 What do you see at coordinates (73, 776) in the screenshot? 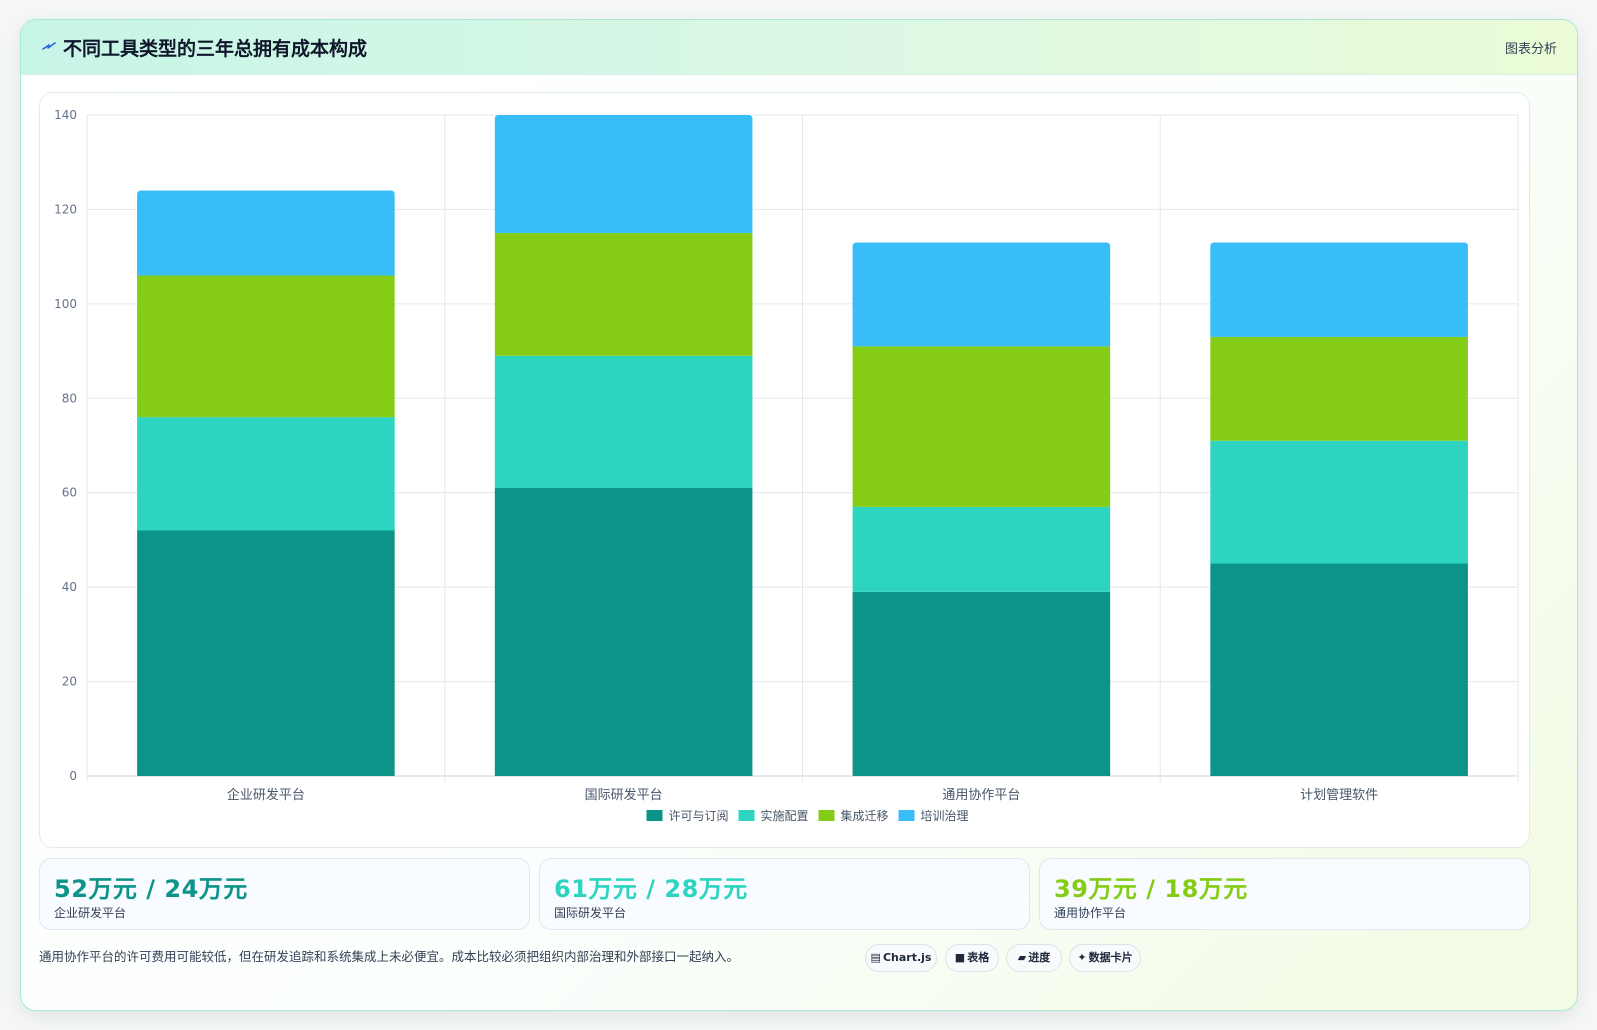
I see `y-tick-label: 0` at bounding box center [73, 776].